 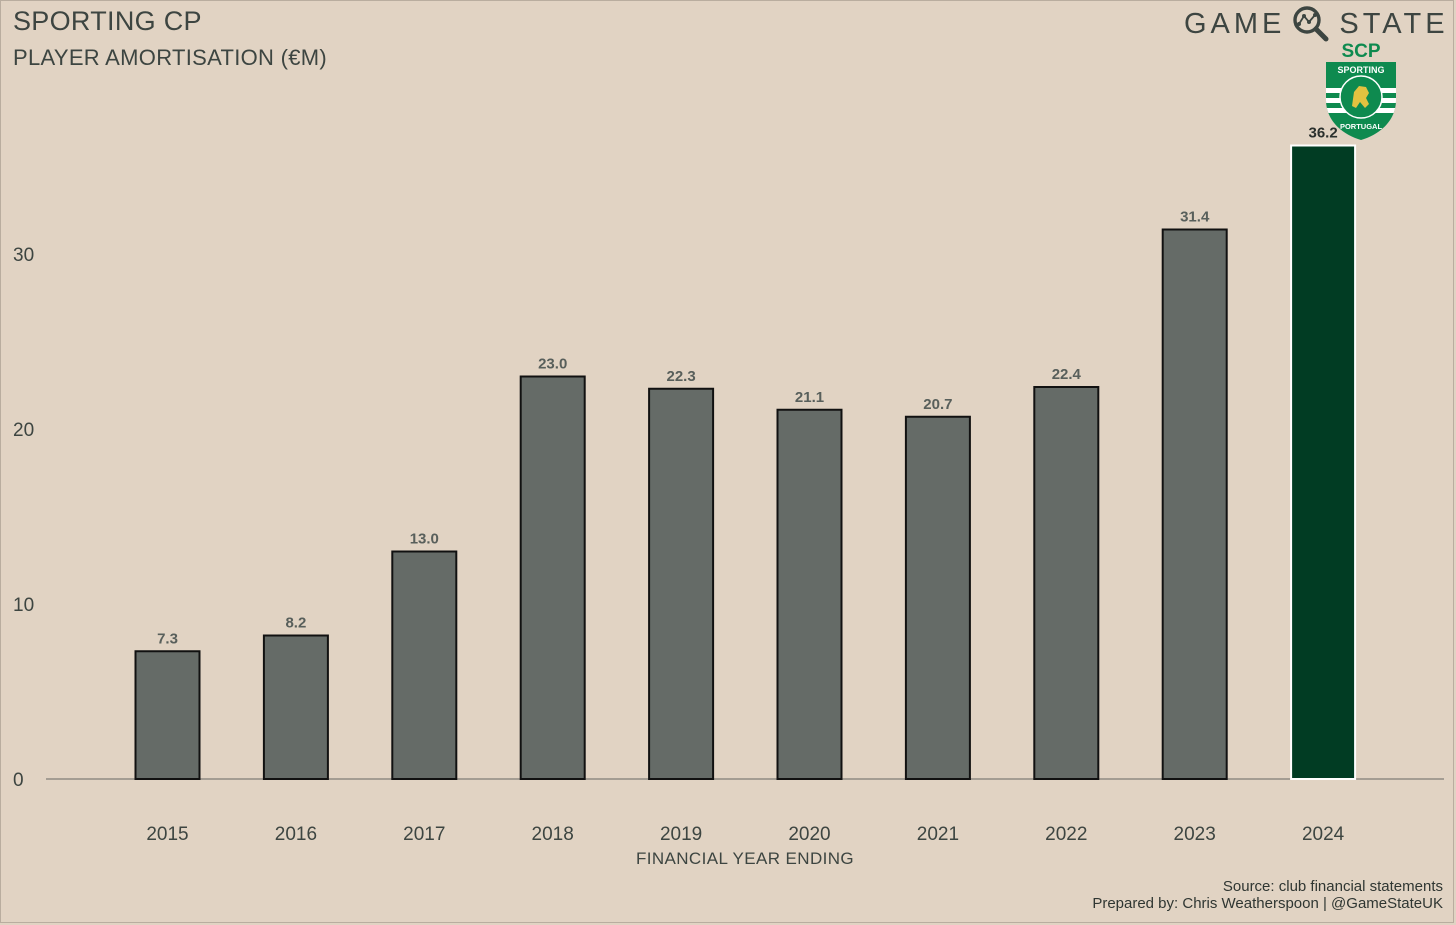 I want to click on brand-word-game: GAME, so click(x=1235, y=23).